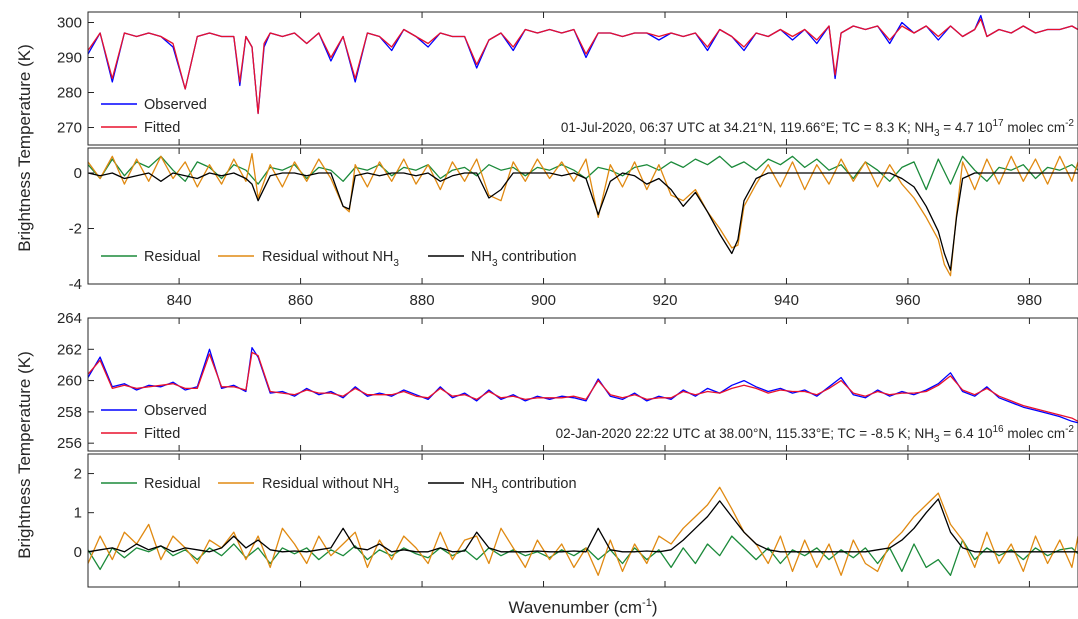 Image resolution: width=1078 pixels, height=619 pixels. What do you see at coordinates (300, 300) in the screenshot?
I see `x-tick-label: 860` at bounding box center [300, 300].